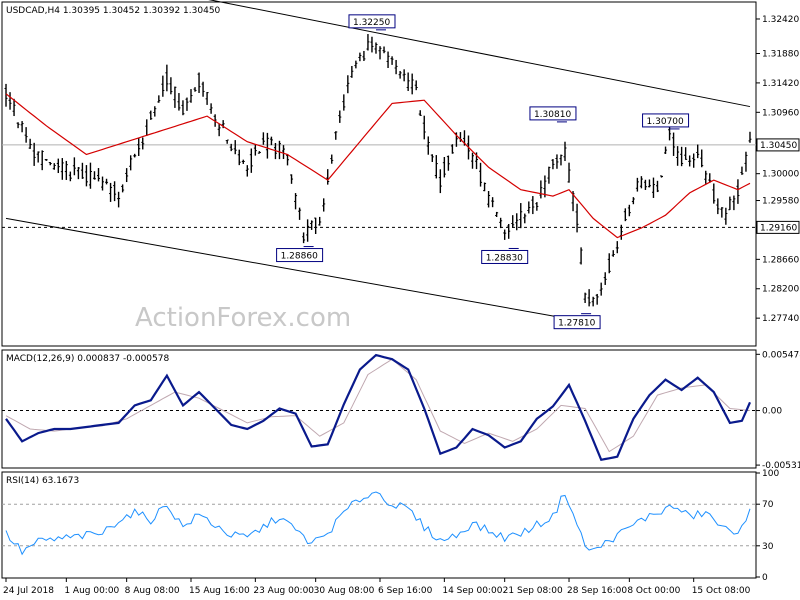 The width and height of the screenshot is (800, 600). I want to click on rsi-axis-label: 70, so click(768, 505).